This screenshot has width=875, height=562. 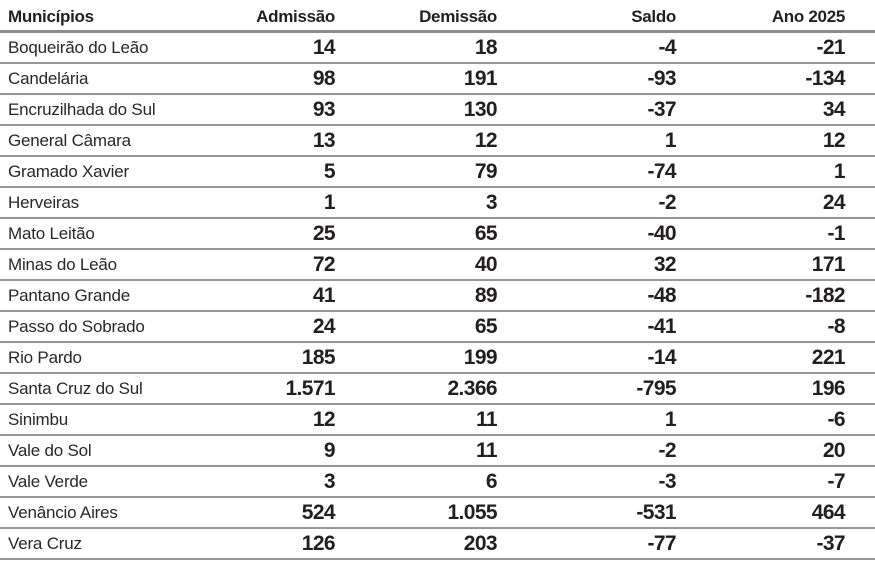 What do you see at coordinates (587, 296) in the screenshot?
I see `saldo-value: -48` at bounding box center [587, 296].